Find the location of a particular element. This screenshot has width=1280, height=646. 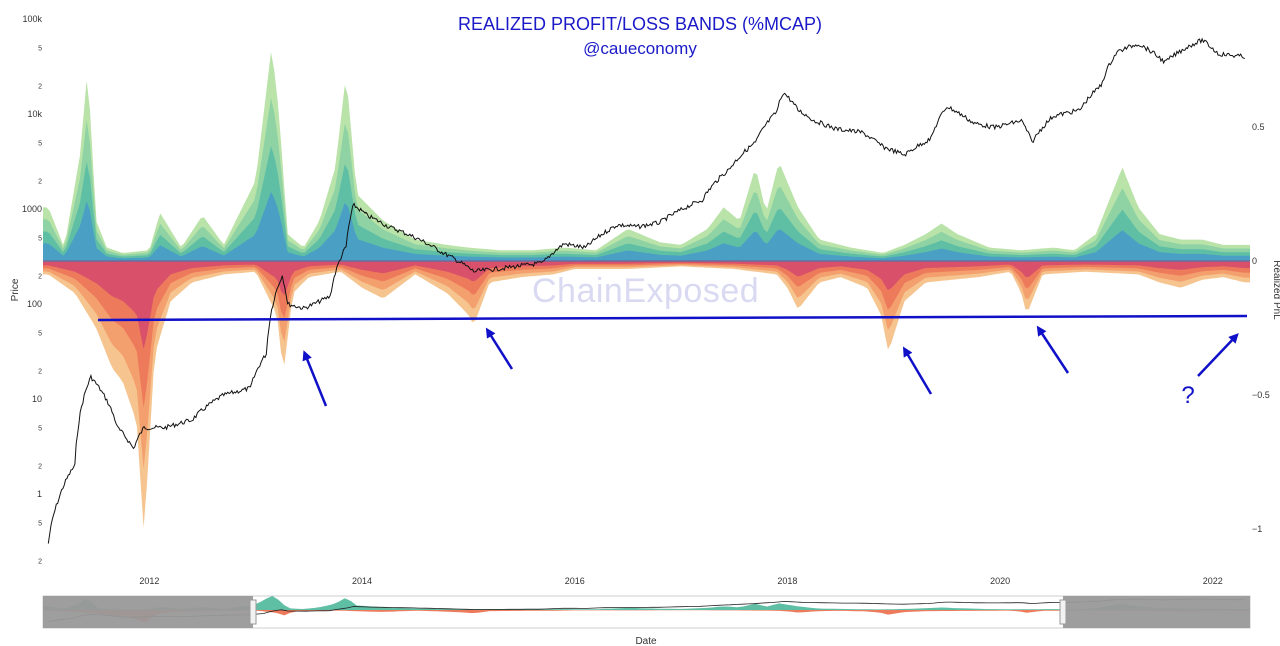

left-tick-label: 100k is located at coordinates (32, 19).